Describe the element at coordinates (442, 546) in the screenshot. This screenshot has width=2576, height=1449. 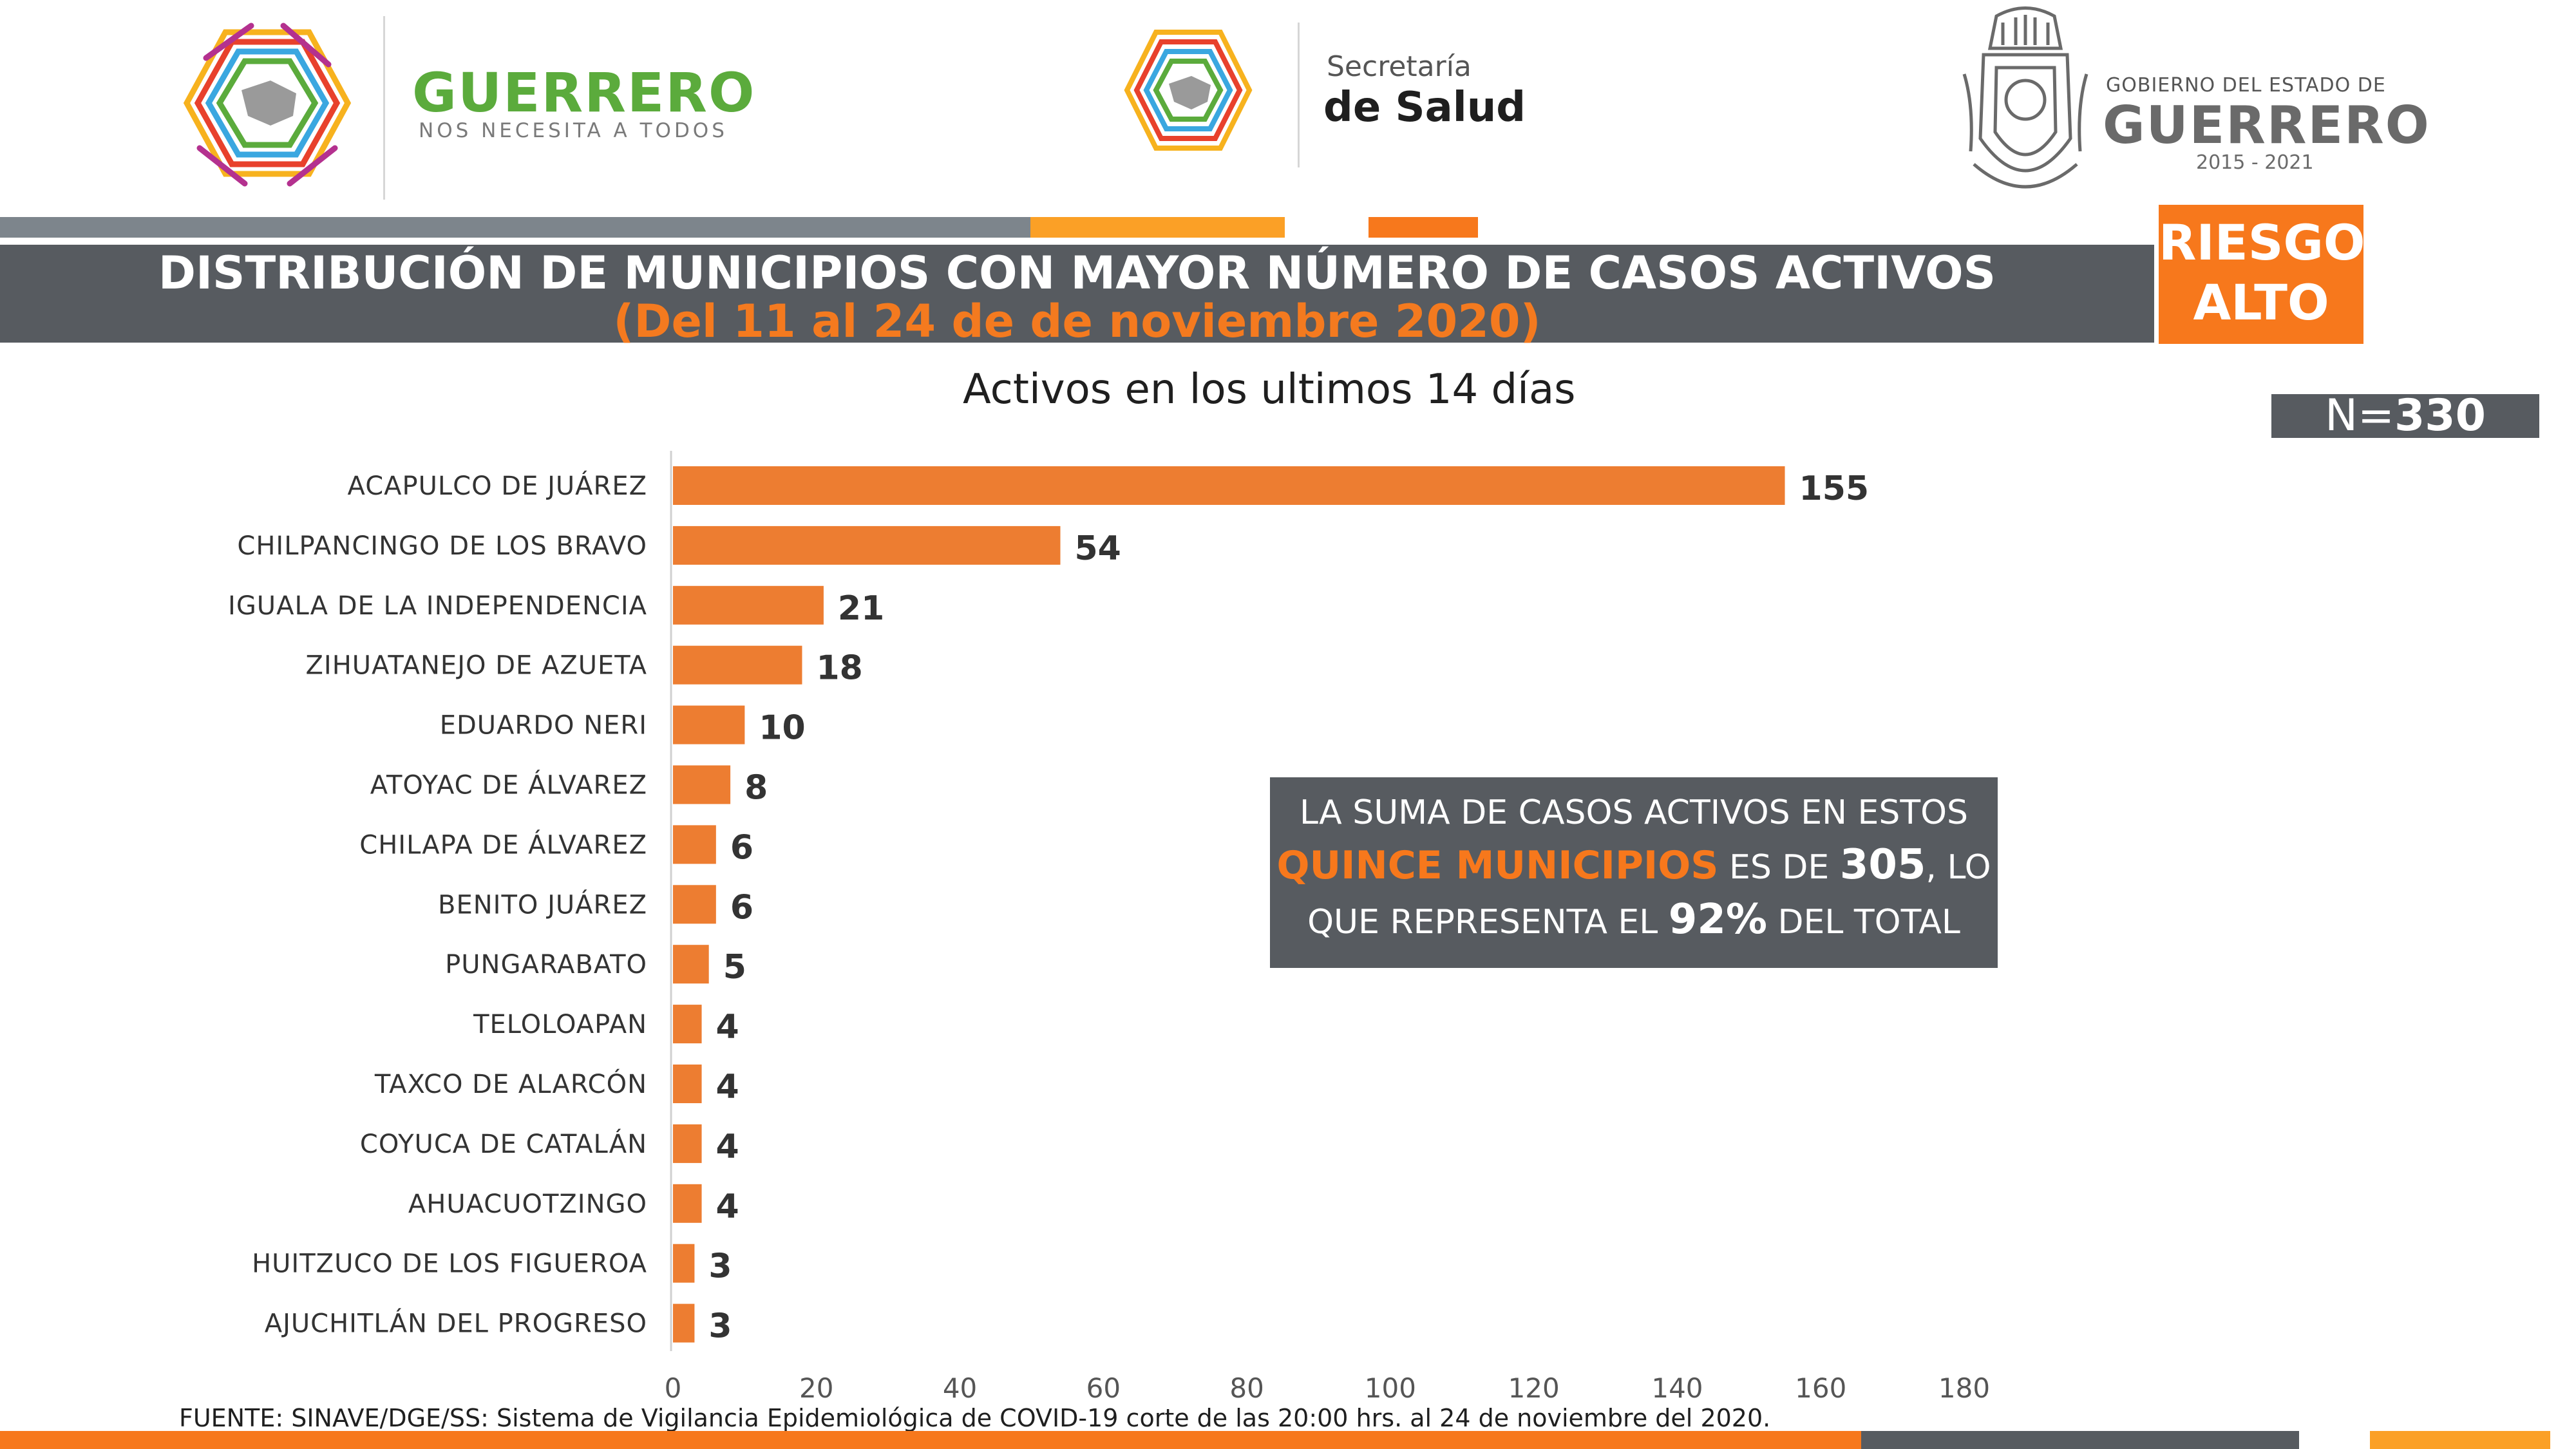
I see `category-label: CHILPANCINGO DE LOS BRAVO` at that location.